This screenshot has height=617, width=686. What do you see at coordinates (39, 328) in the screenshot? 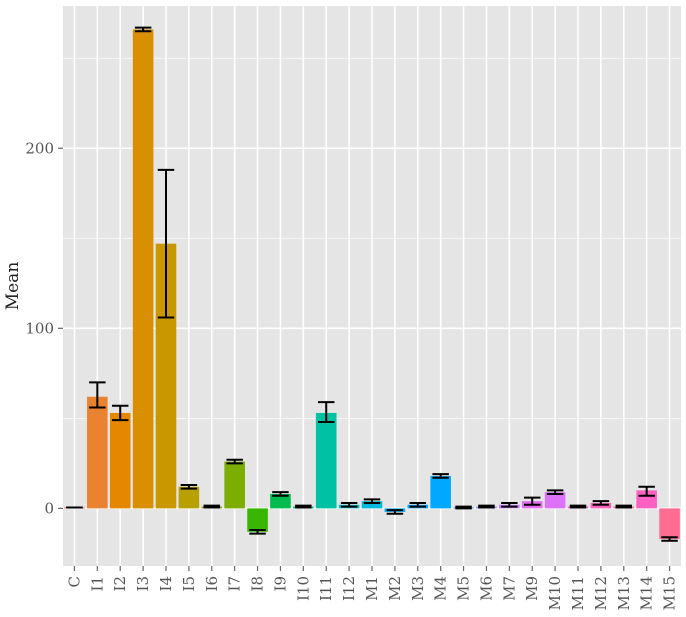
I see `y-tick-label: 100` at bounding box center [39, 328].